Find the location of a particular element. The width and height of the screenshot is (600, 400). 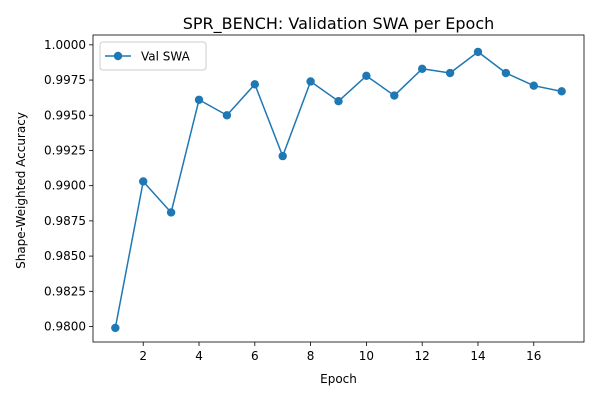

y-tick-label: 0.9900 is located at coordinates (65, 186).